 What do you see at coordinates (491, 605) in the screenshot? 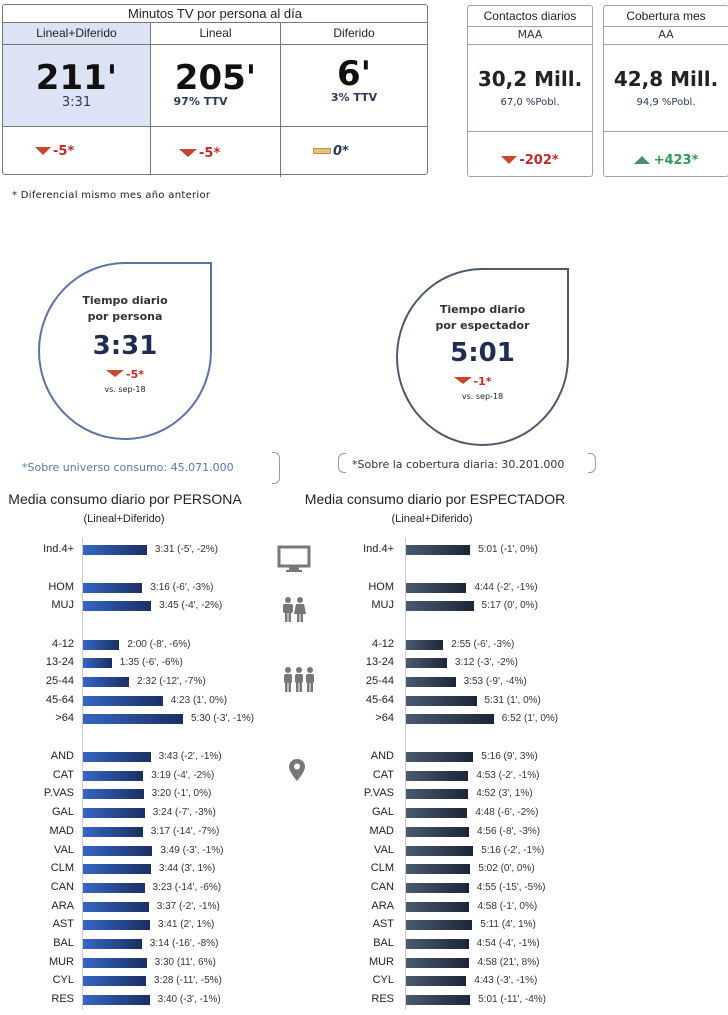
I see `value: 5:17` at bounding box center [491, 605].